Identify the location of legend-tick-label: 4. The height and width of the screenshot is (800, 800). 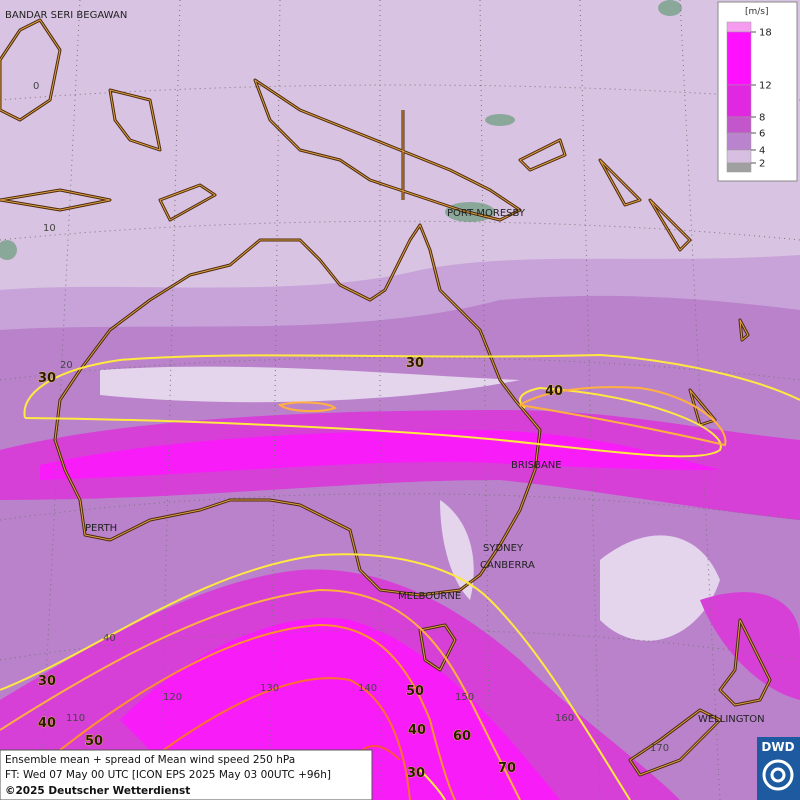
(762, 151).